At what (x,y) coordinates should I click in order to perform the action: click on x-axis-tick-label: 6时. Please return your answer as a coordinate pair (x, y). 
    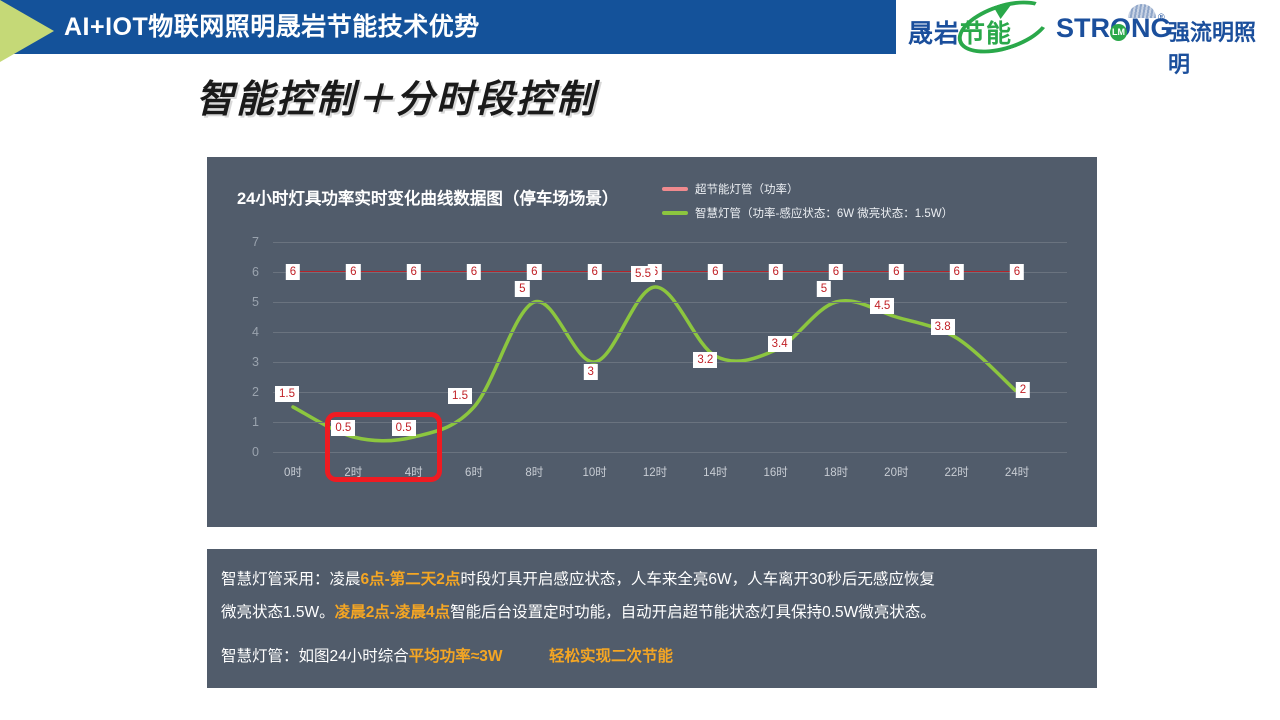
    Looking at the image, I should click on (474, 473).